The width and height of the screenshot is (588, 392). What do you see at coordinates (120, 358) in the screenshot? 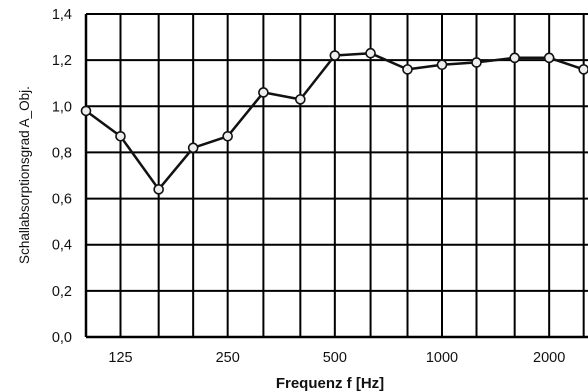
I see `x-tick-label: 125` at bounding box center [120, 358].